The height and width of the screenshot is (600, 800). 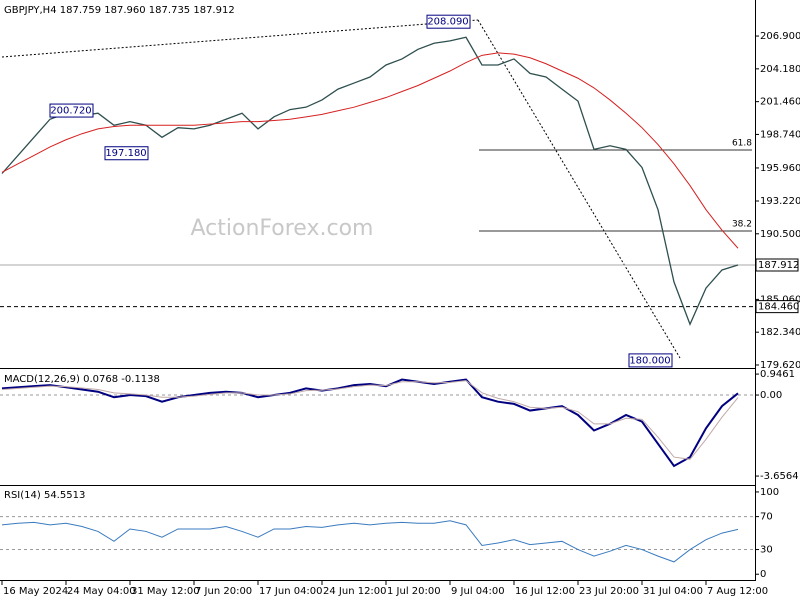 What do you see at coordinates (609, 591) in the screenshot?
I see `x-tick-label: 23 Jul 20:00` at bounding box center [609, 591].